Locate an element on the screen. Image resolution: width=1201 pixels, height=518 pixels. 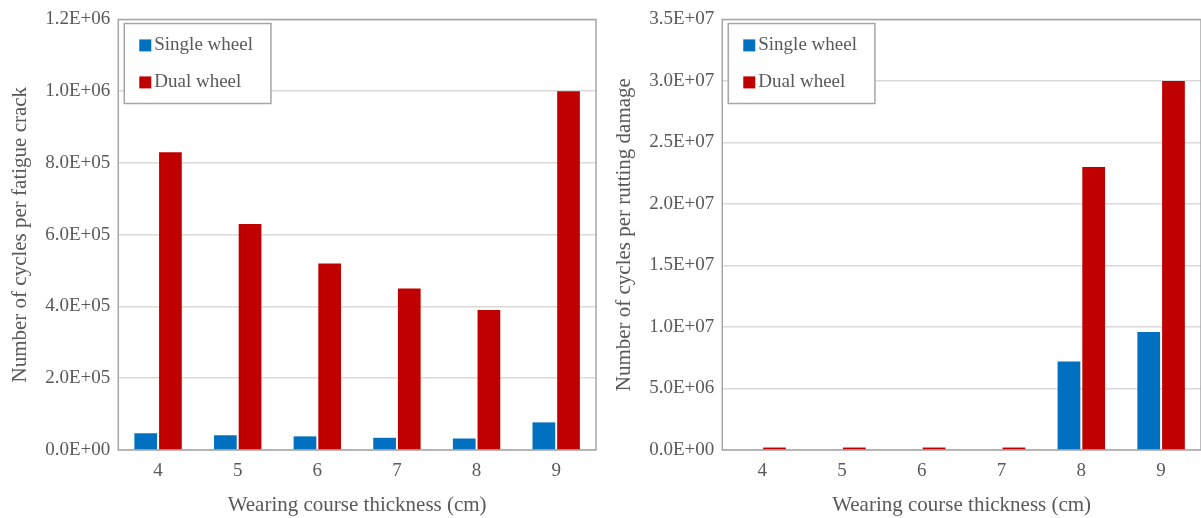
y-tick-label: 8.0E+05 is located at coordinates (78, 161).